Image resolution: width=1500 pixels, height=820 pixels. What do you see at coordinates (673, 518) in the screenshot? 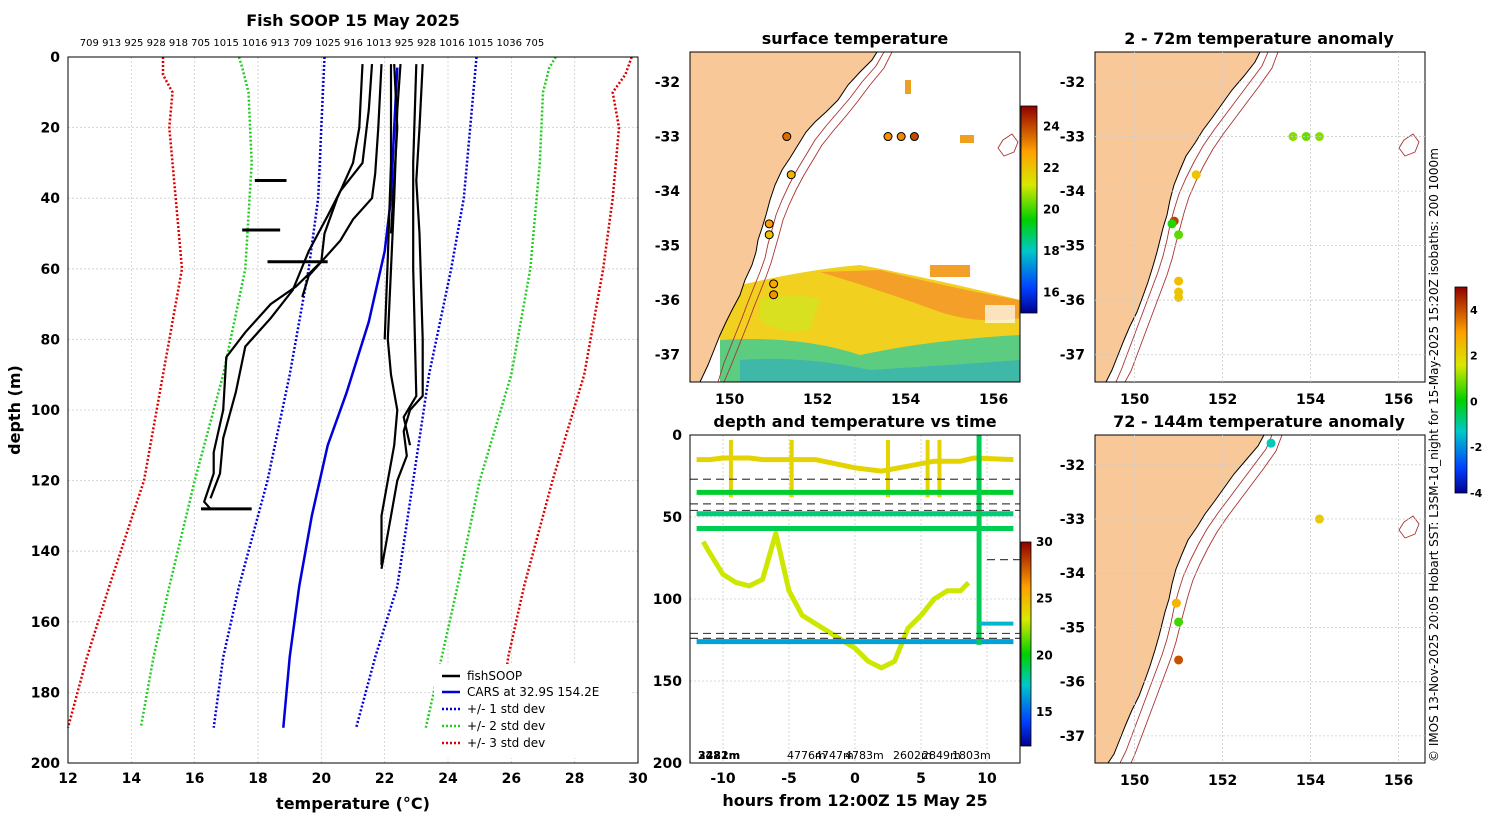
I see `time-ytick: 50` at bounding box center [673, 518].